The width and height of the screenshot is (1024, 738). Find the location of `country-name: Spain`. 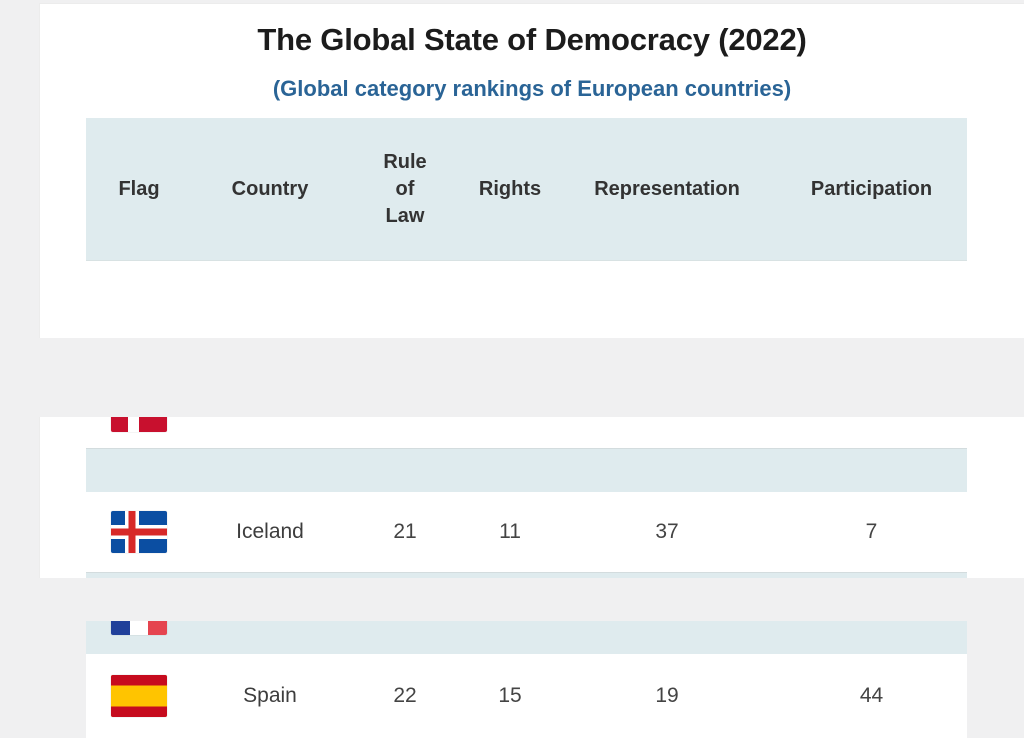

country-name: Spain is located at coordinates (270, 695).